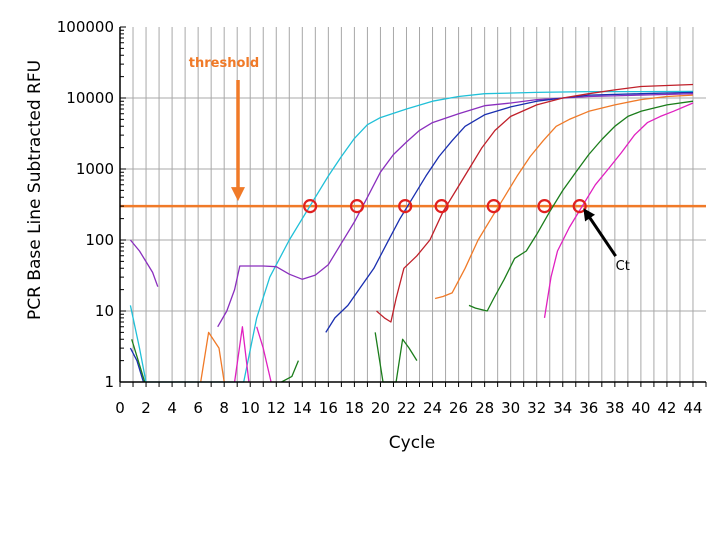  I want to click on y-tick-label: 1000, so click(95, 169).